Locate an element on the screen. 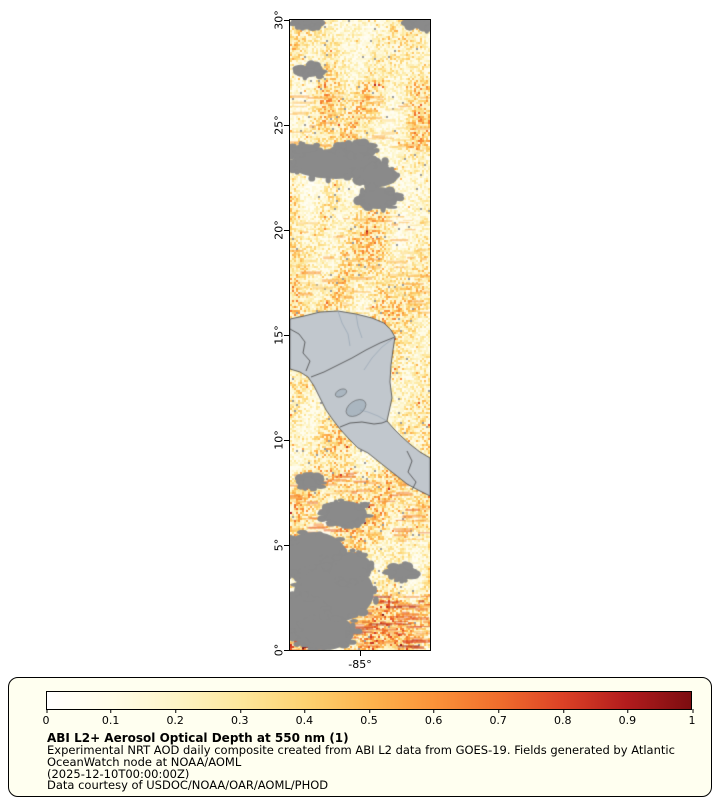  y-axis-tick-label: 0° is located at coordinates (279, 650).